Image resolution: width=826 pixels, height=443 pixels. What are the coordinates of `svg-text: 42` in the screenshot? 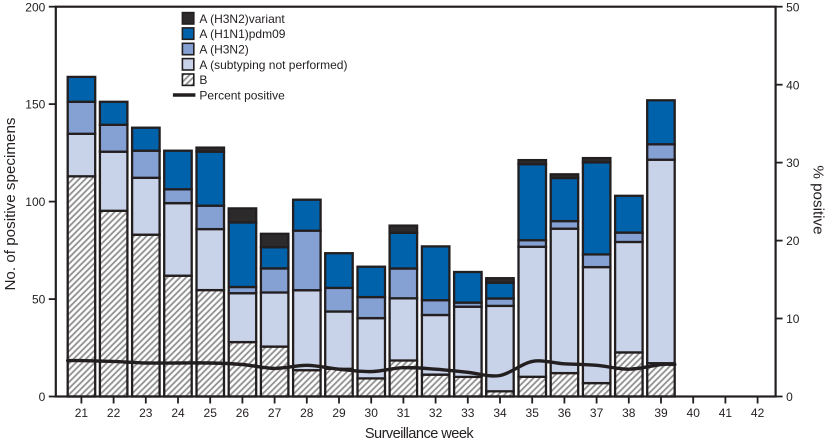 It's located at (758, 413).